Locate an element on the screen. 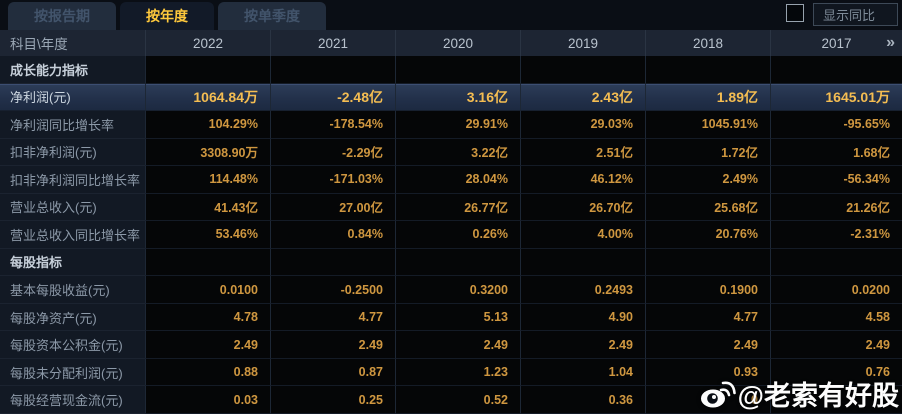 Image resolution: width=902 pixels, height=414 pixels. value-cell: 26.70亿 is located at coordinates (582, 207).